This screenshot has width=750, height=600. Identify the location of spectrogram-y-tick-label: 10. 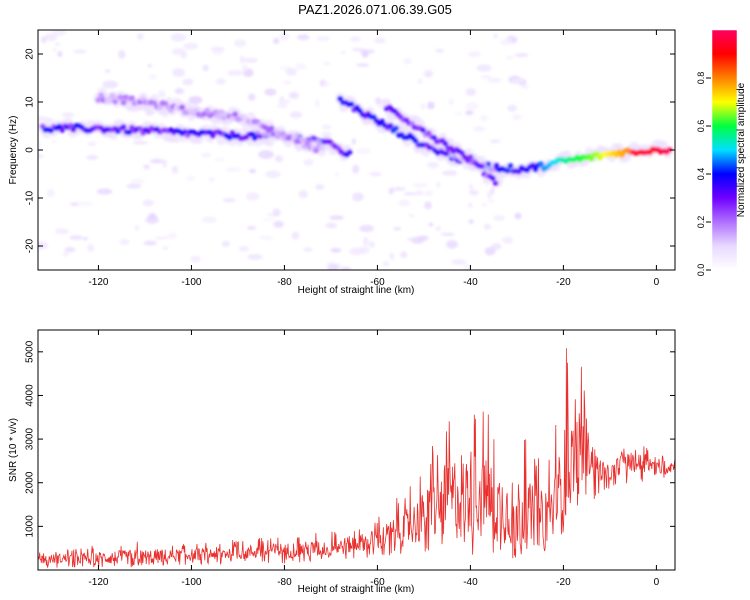
(30, 102).